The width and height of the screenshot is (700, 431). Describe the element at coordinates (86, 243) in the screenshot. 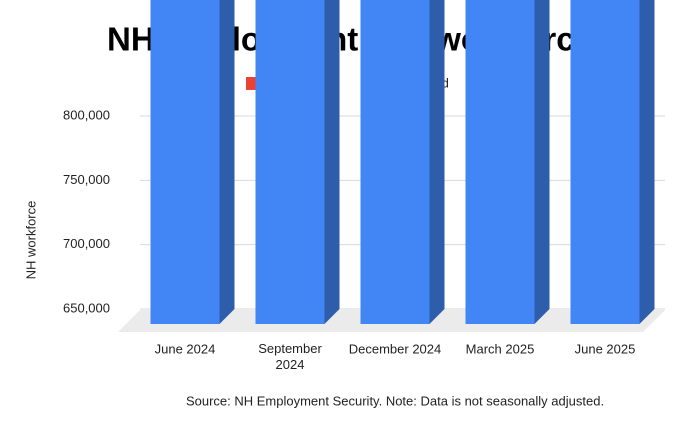

I see `y-tick-label: 700,000` at that location.